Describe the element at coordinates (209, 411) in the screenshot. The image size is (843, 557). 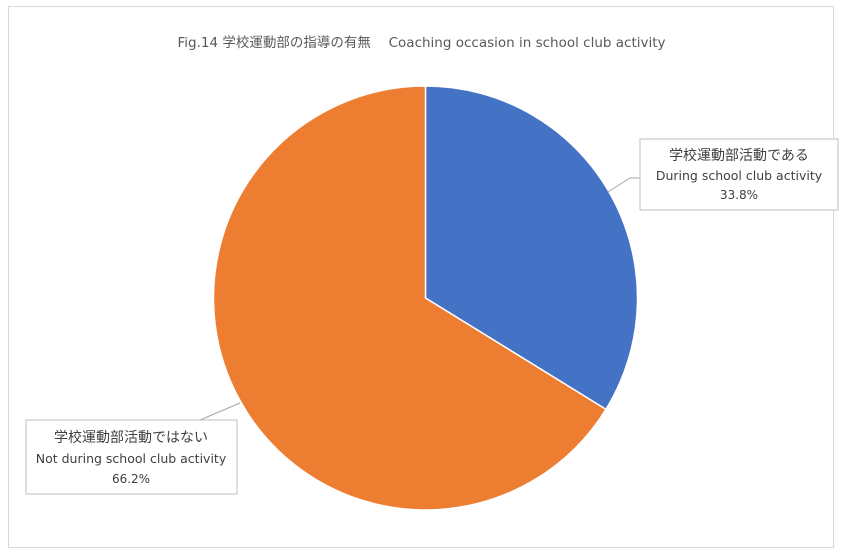
I see `leader-line-not-during` at that location.